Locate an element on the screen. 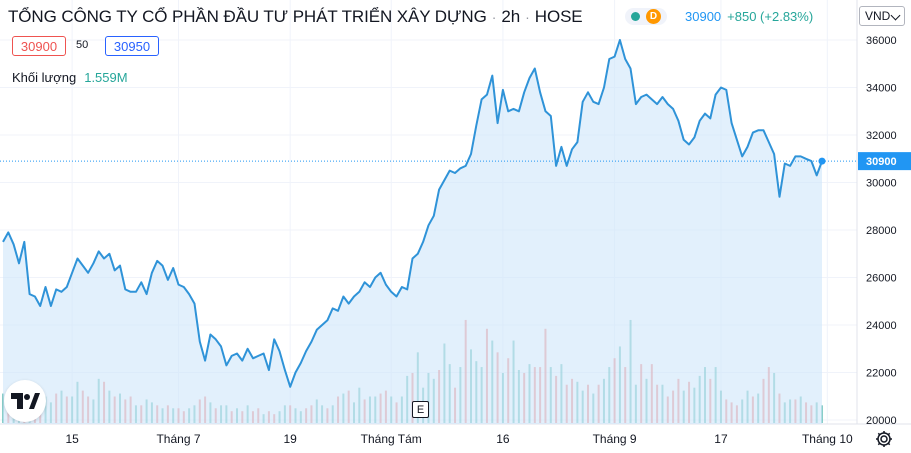 Image resolution: width=911 pixels, height=453 pixels. volume-legend: Khối lượng 1.559M is located at coordinates (70, 77).